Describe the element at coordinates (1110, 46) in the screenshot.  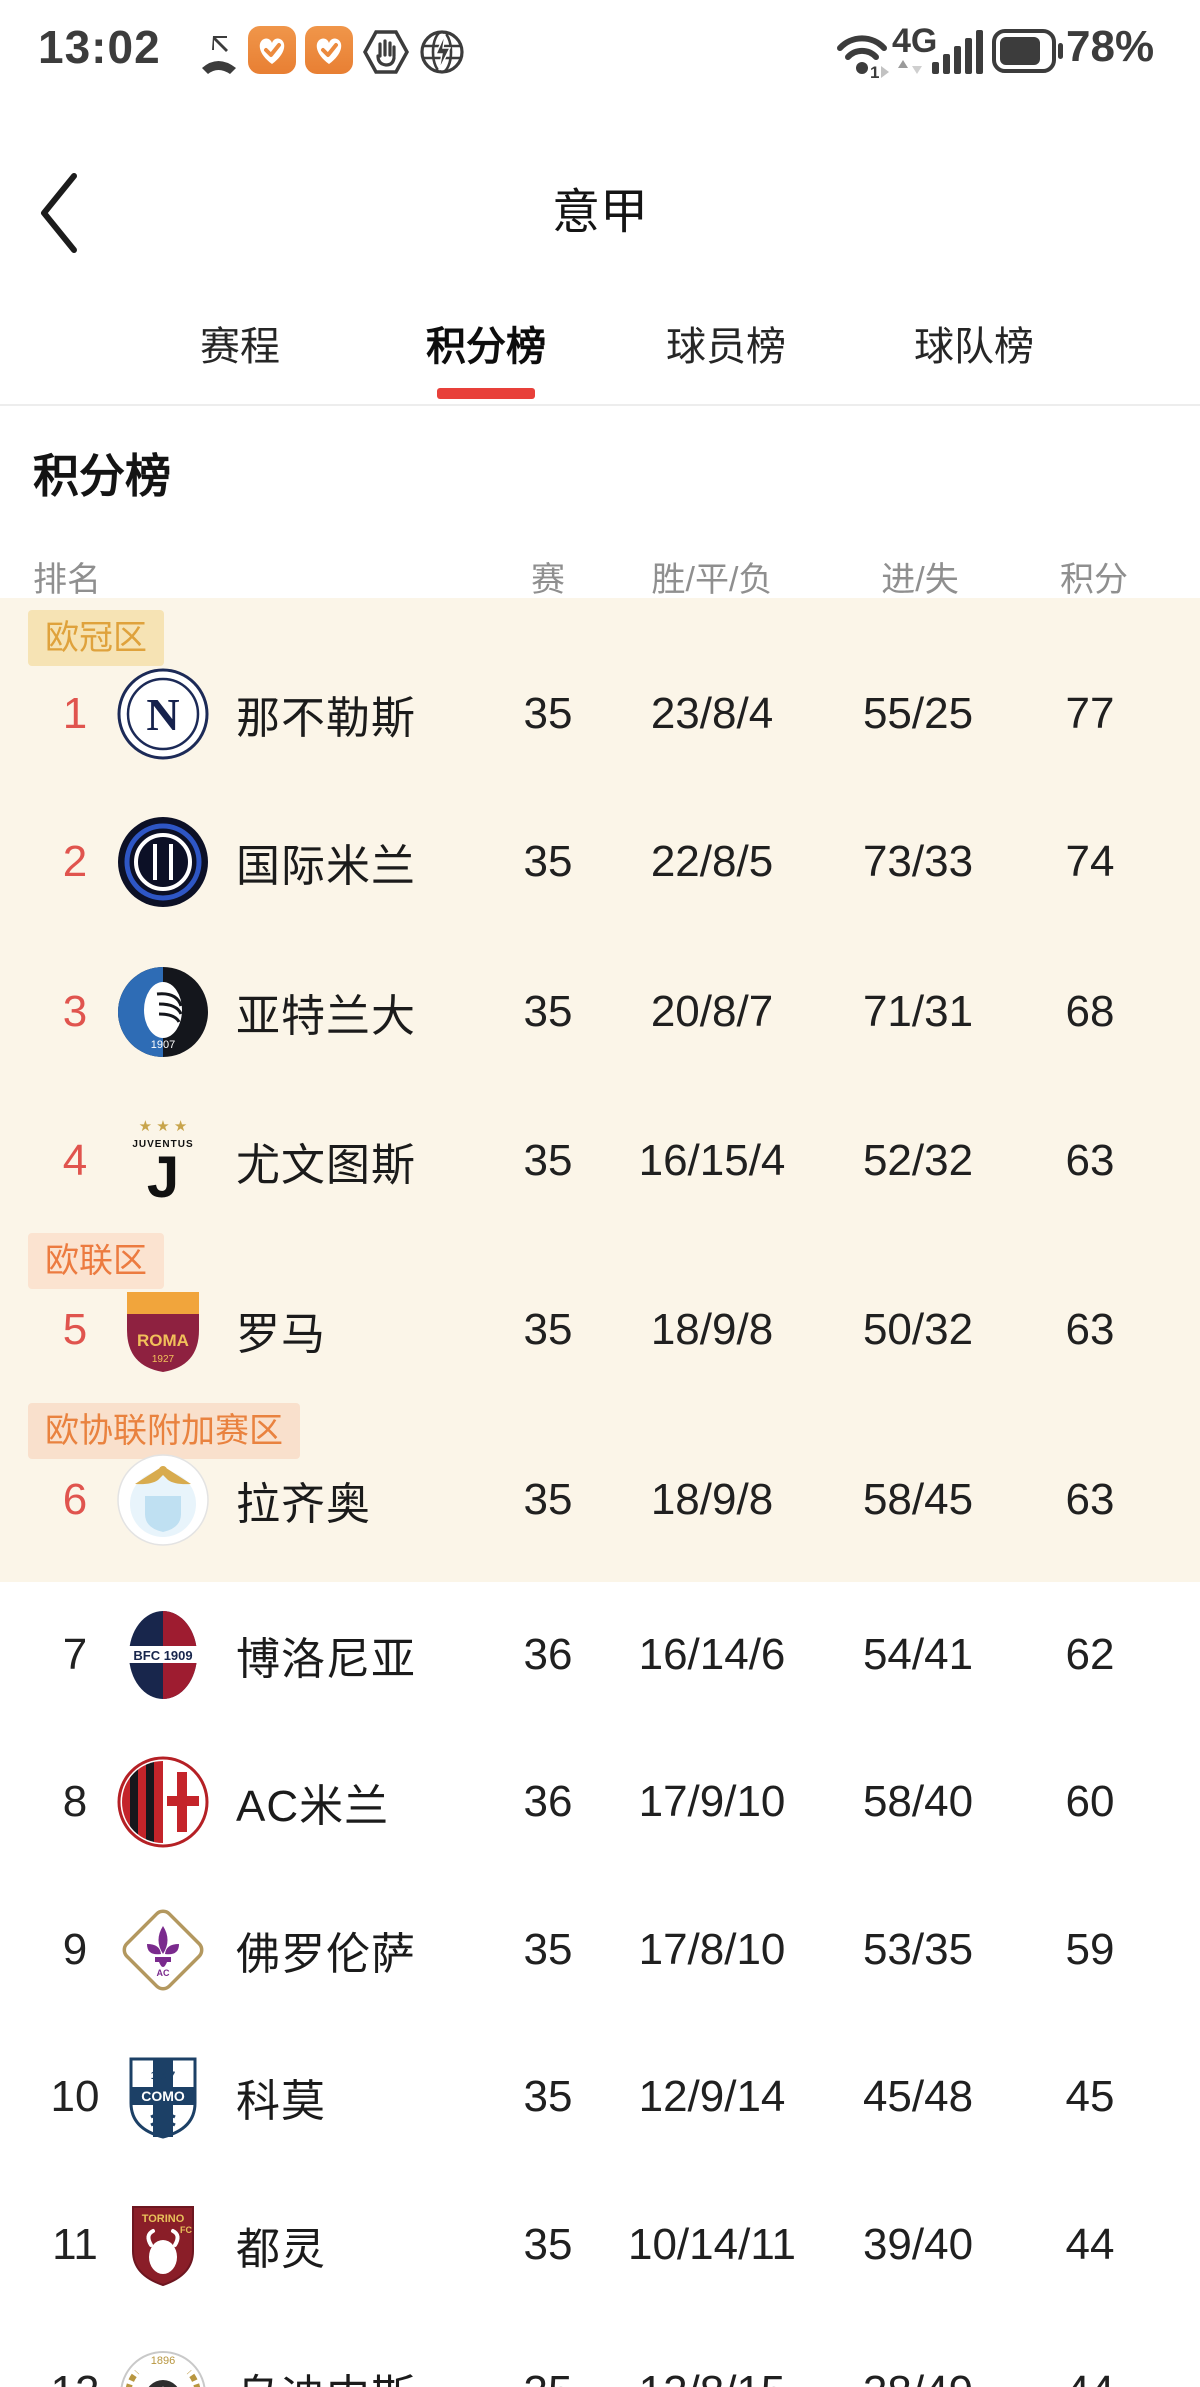
I see `battery-percent: 78%` at that location.